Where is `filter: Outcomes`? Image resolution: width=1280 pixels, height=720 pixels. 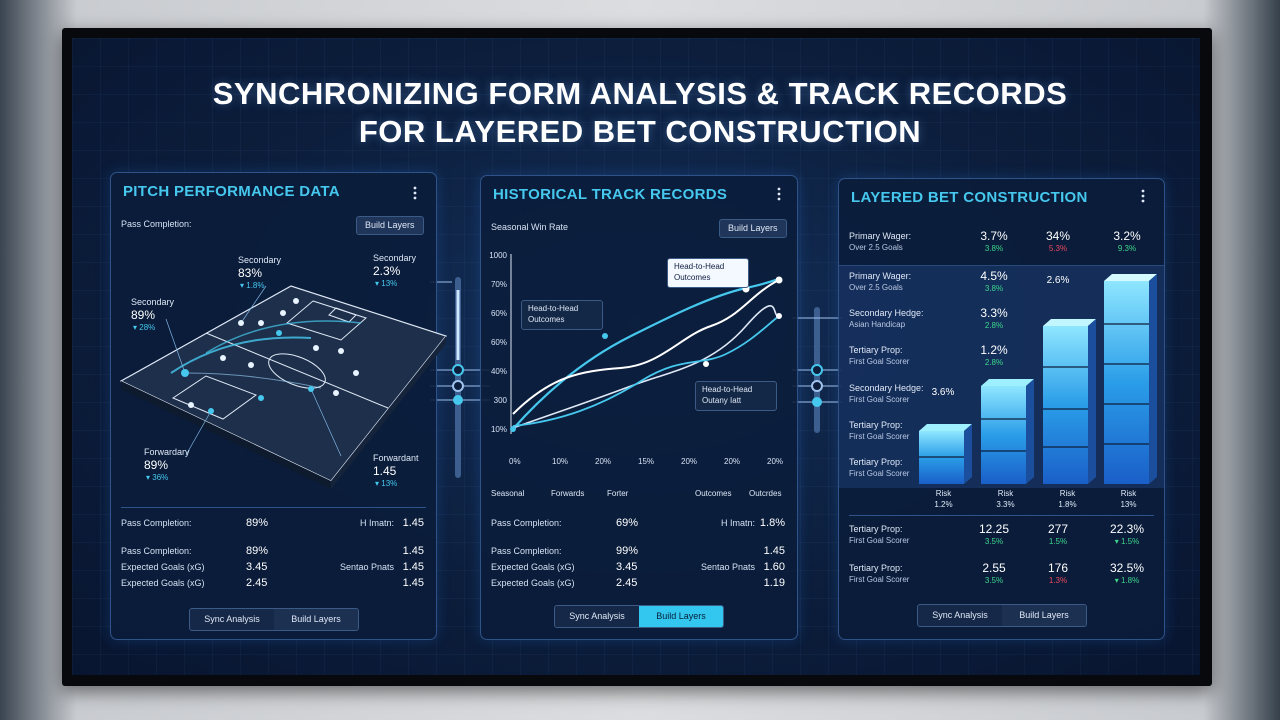
filter: Outcomes is located at coordinates (713, 493).